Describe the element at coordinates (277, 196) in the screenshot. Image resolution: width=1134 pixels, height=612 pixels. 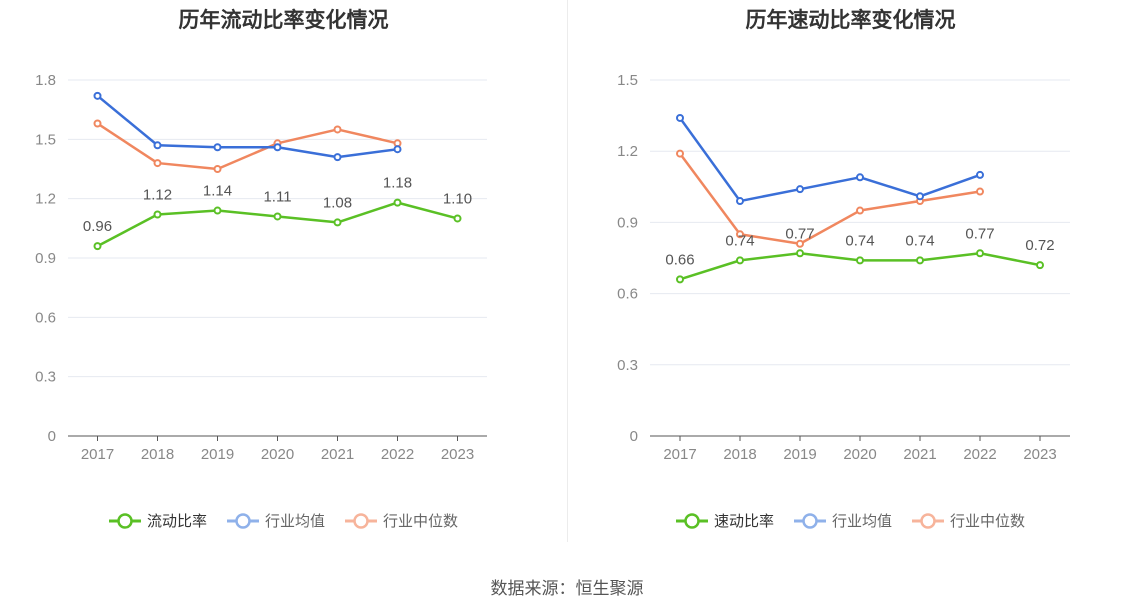
I see `data-label: 1.11` at that location.